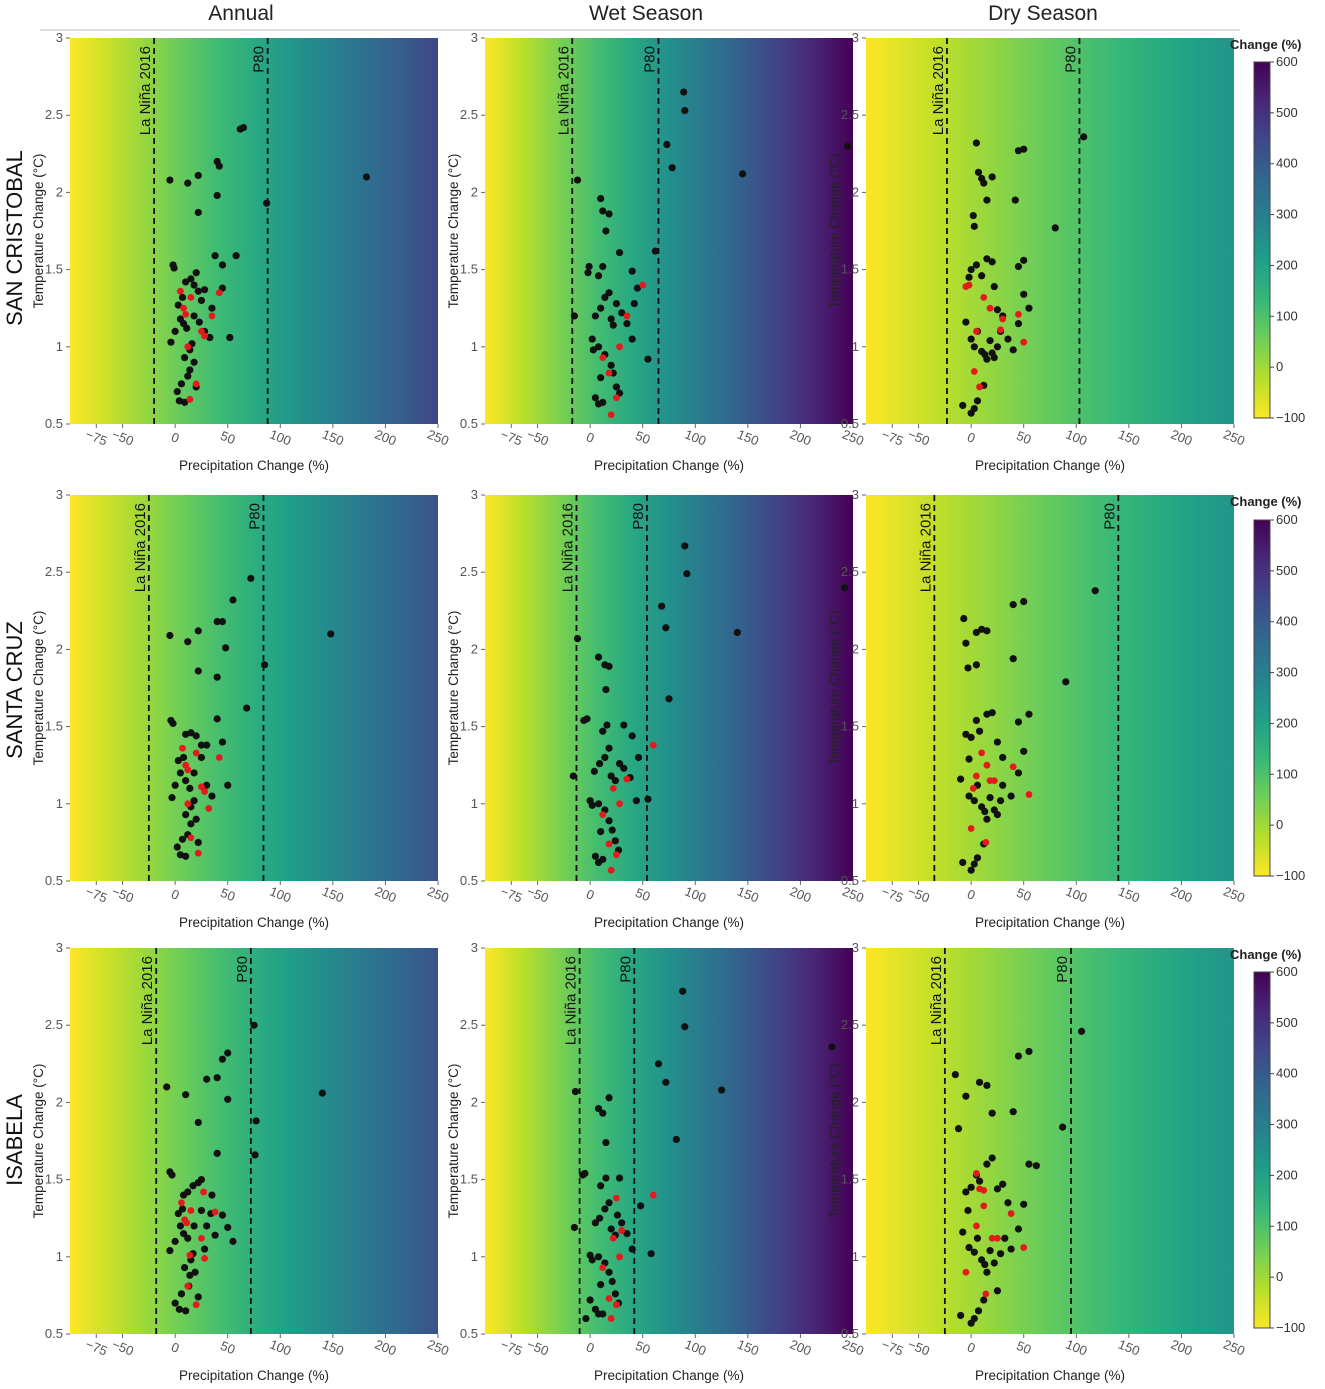 The height and width of the screenshot is (1389, 1325). I want to click on y-tick-label: 1, so click(474, 803).